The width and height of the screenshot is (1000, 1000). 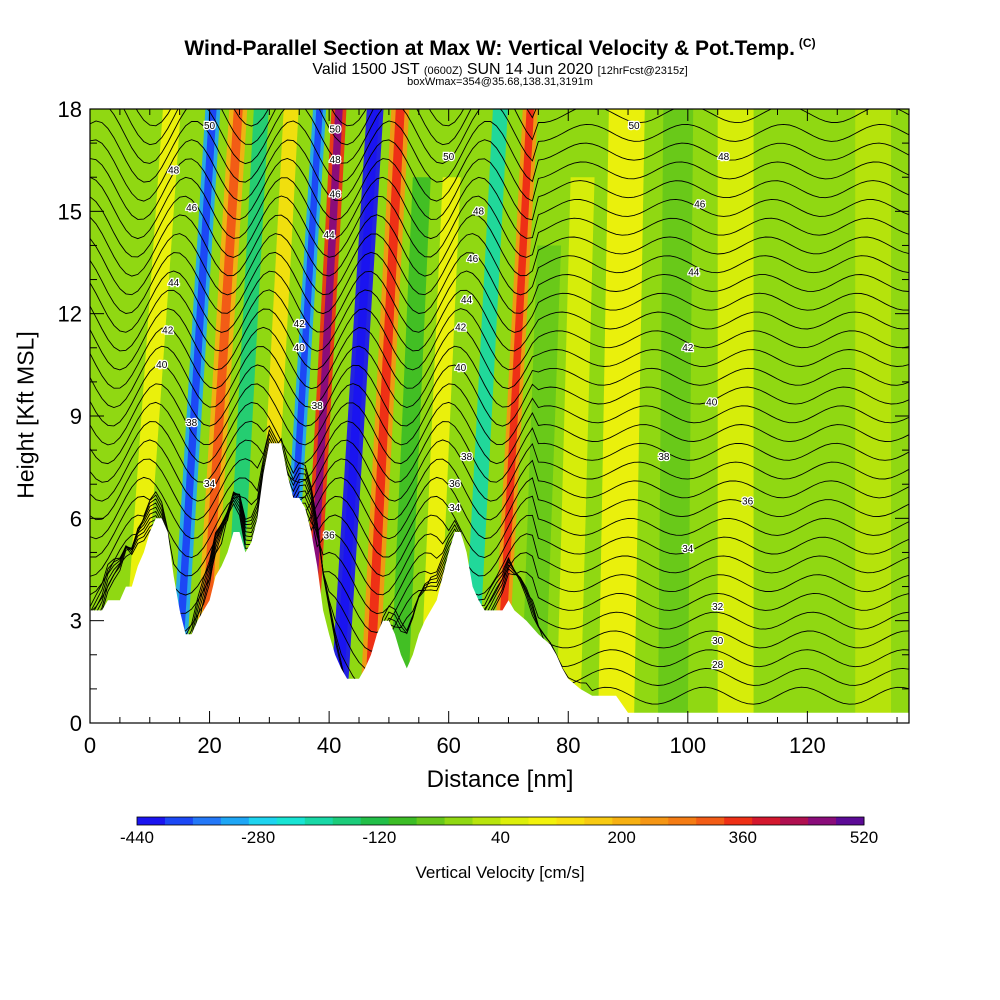 I want to click on x-tick-label: 80, so click(x=568, y=745).